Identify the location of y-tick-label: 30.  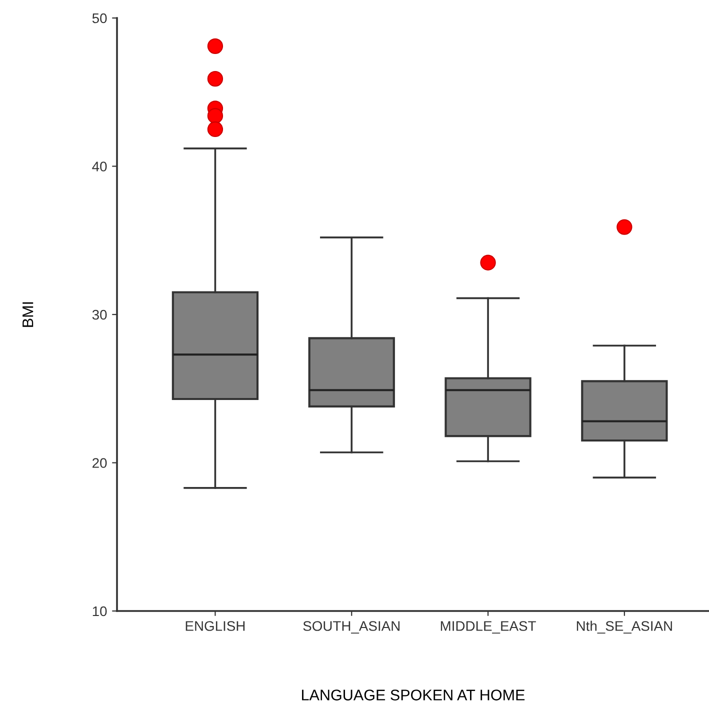
(99, 315).